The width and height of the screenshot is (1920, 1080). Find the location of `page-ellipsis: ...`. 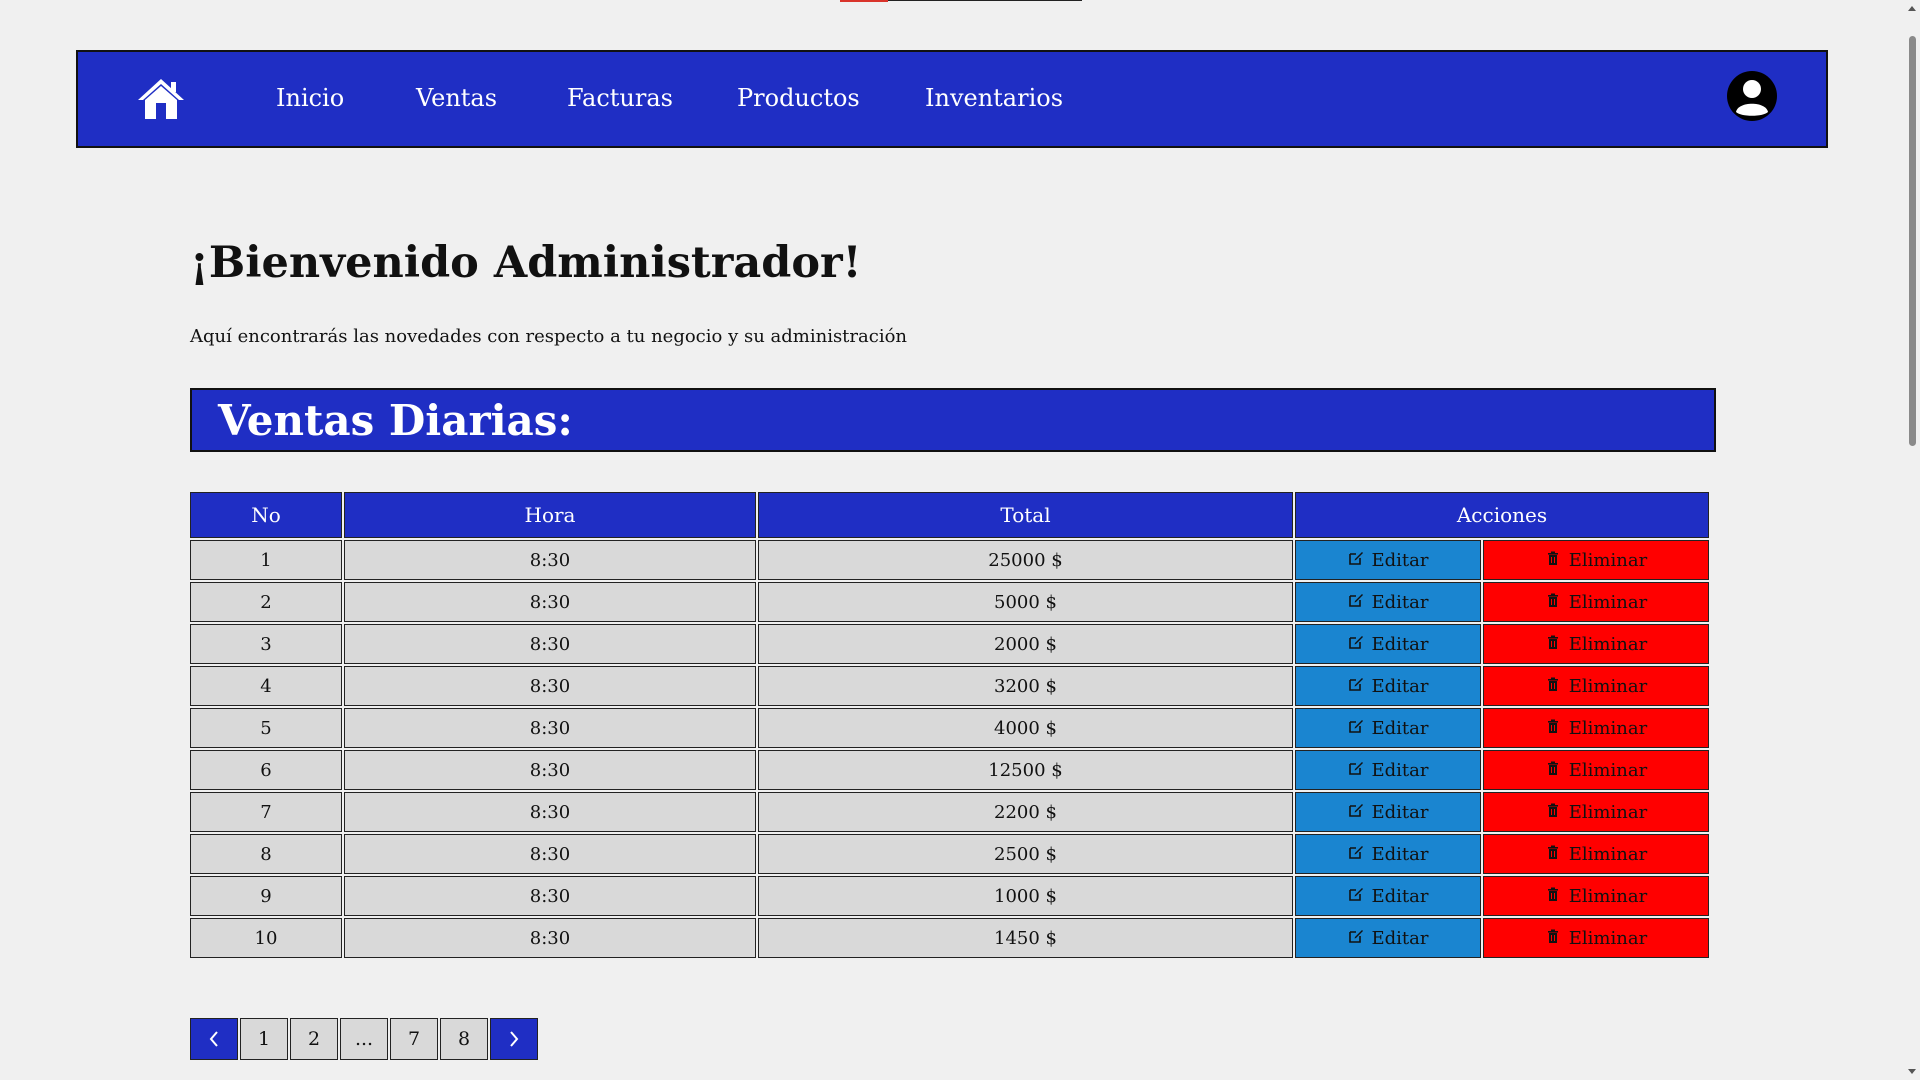

page-ellipsis: ... is located at coordinates (364, 1039).